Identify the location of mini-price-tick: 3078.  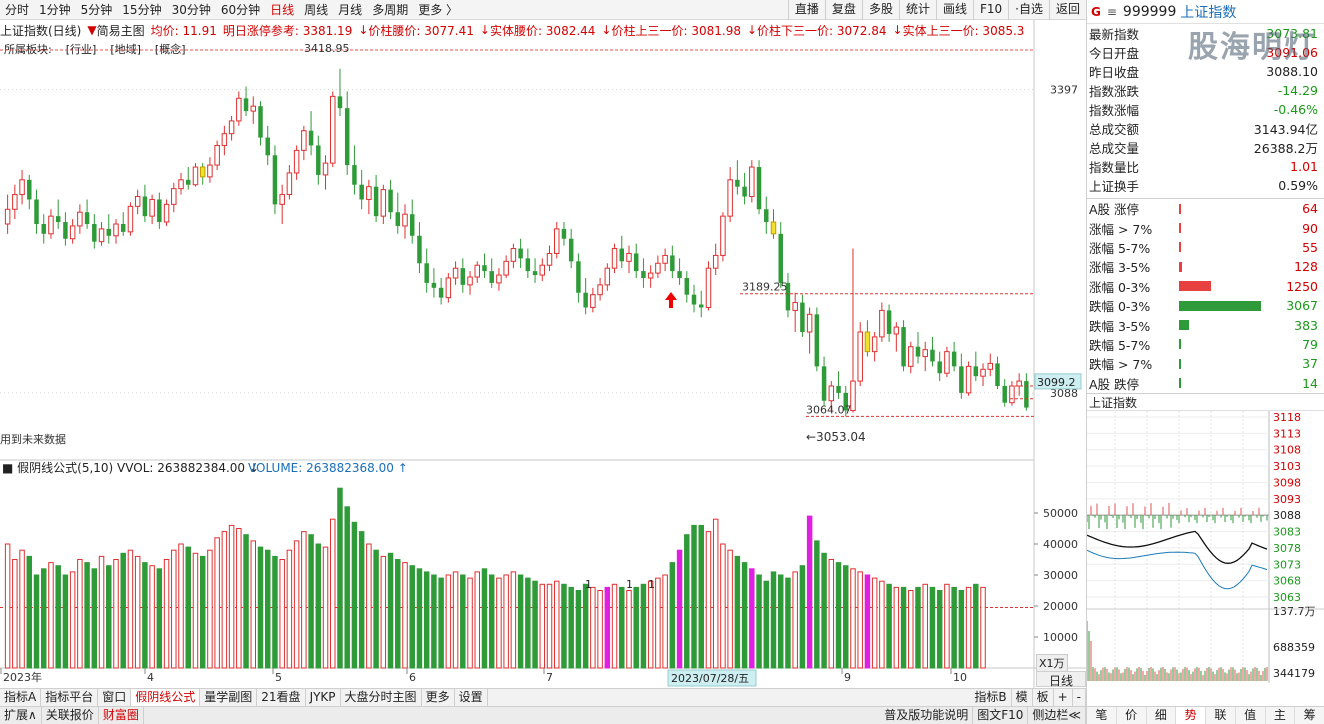
(1287, 548).